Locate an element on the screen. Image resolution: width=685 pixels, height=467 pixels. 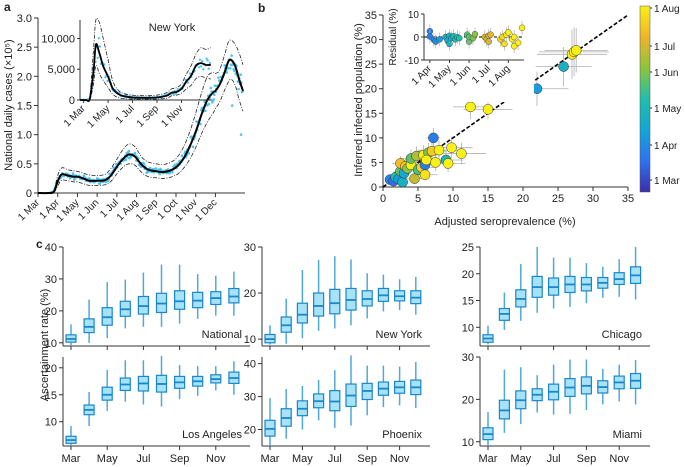
inset-y-tick-label-b: 10 is located at coordinates (414, 15).